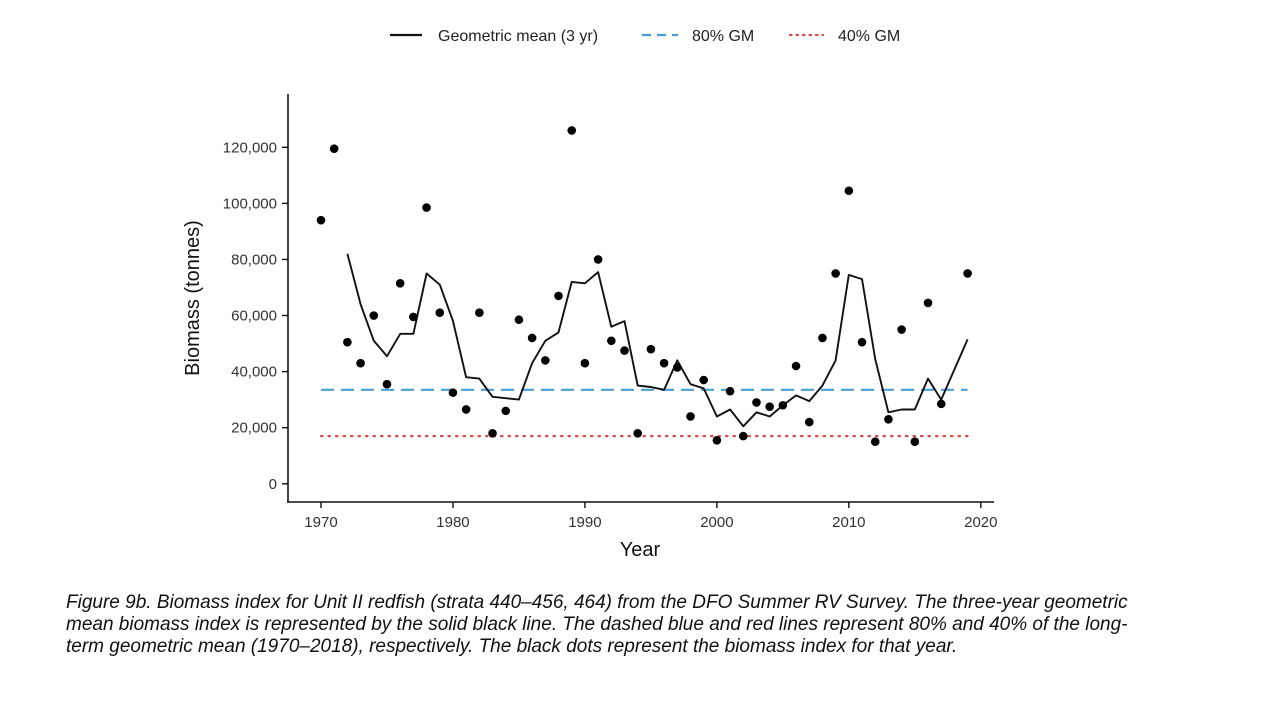 The image size is (1280, 720). What do you see at coordinates (452, 522) in the screenshot?
I see `x-tick-label: 1980` at bounding box center [452, 522].